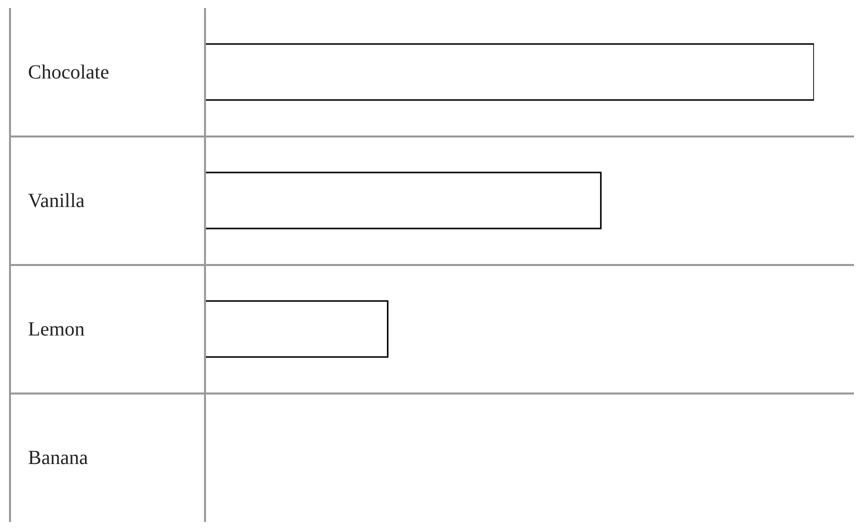 The width and height of the screenshot is (862, 530). What do you see at coordinates (69, 72) in the screenshot?
I see `y-tick-label: Chocolate` at bounding box center [69, 72].